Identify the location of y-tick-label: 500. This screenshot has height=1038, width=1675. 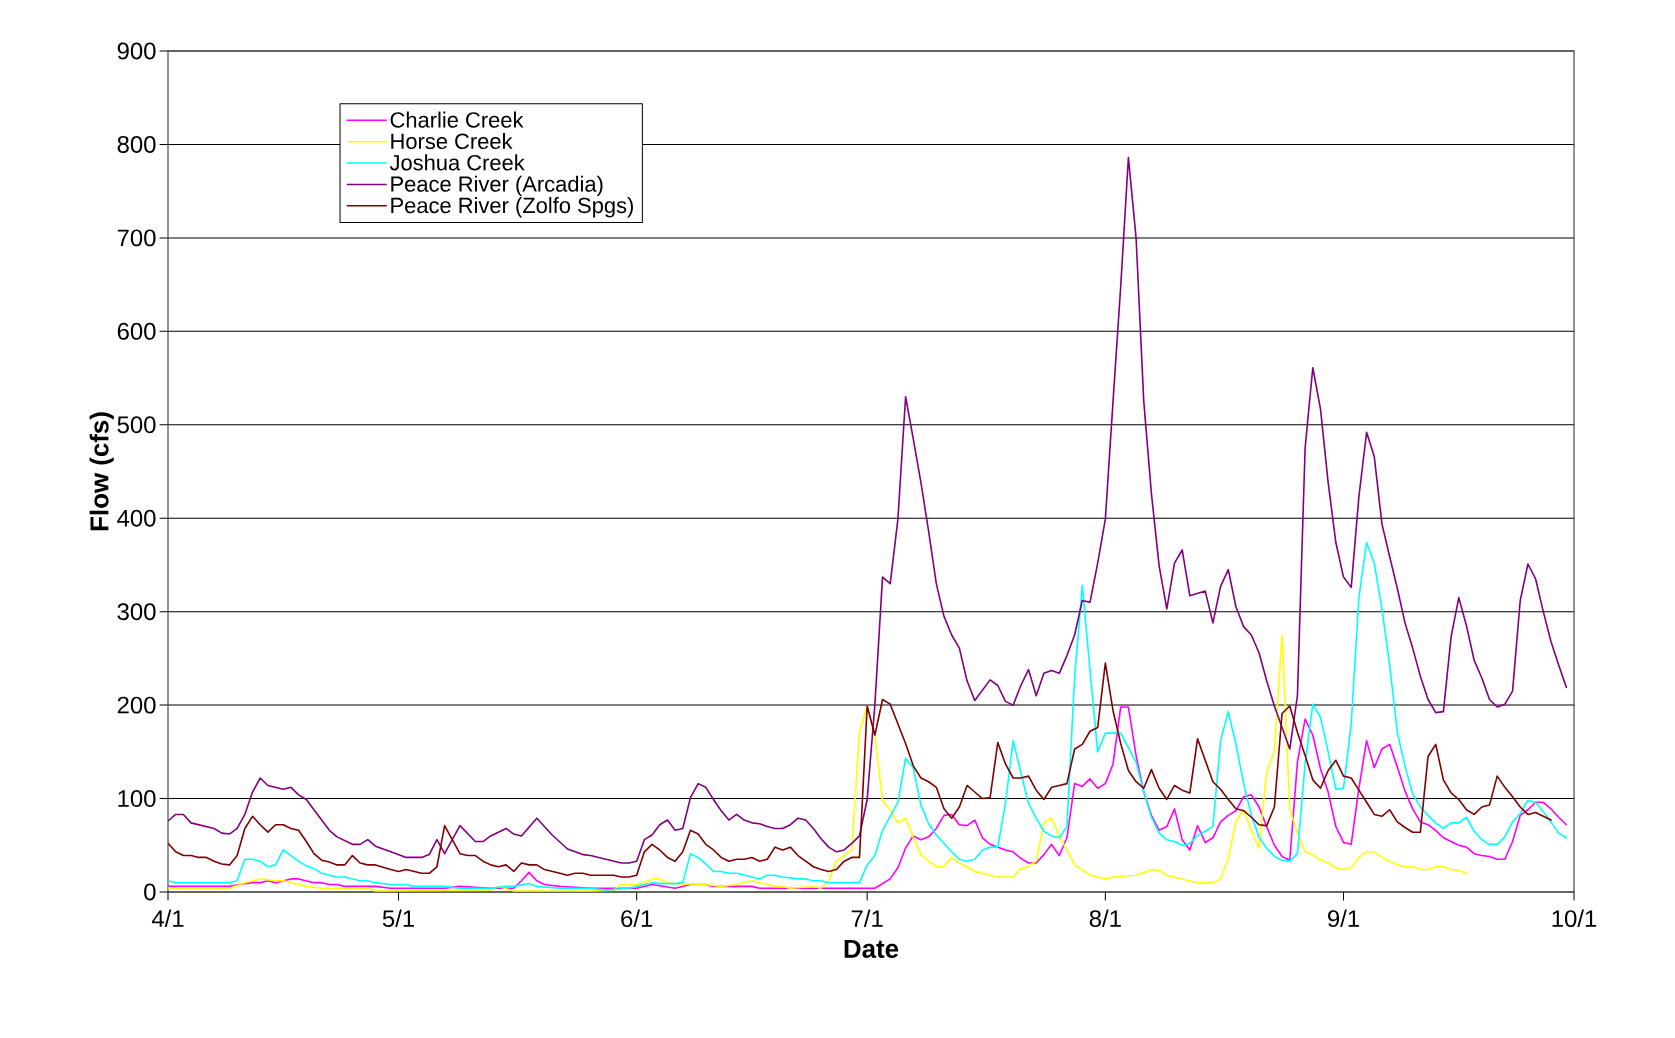
(136, 425).